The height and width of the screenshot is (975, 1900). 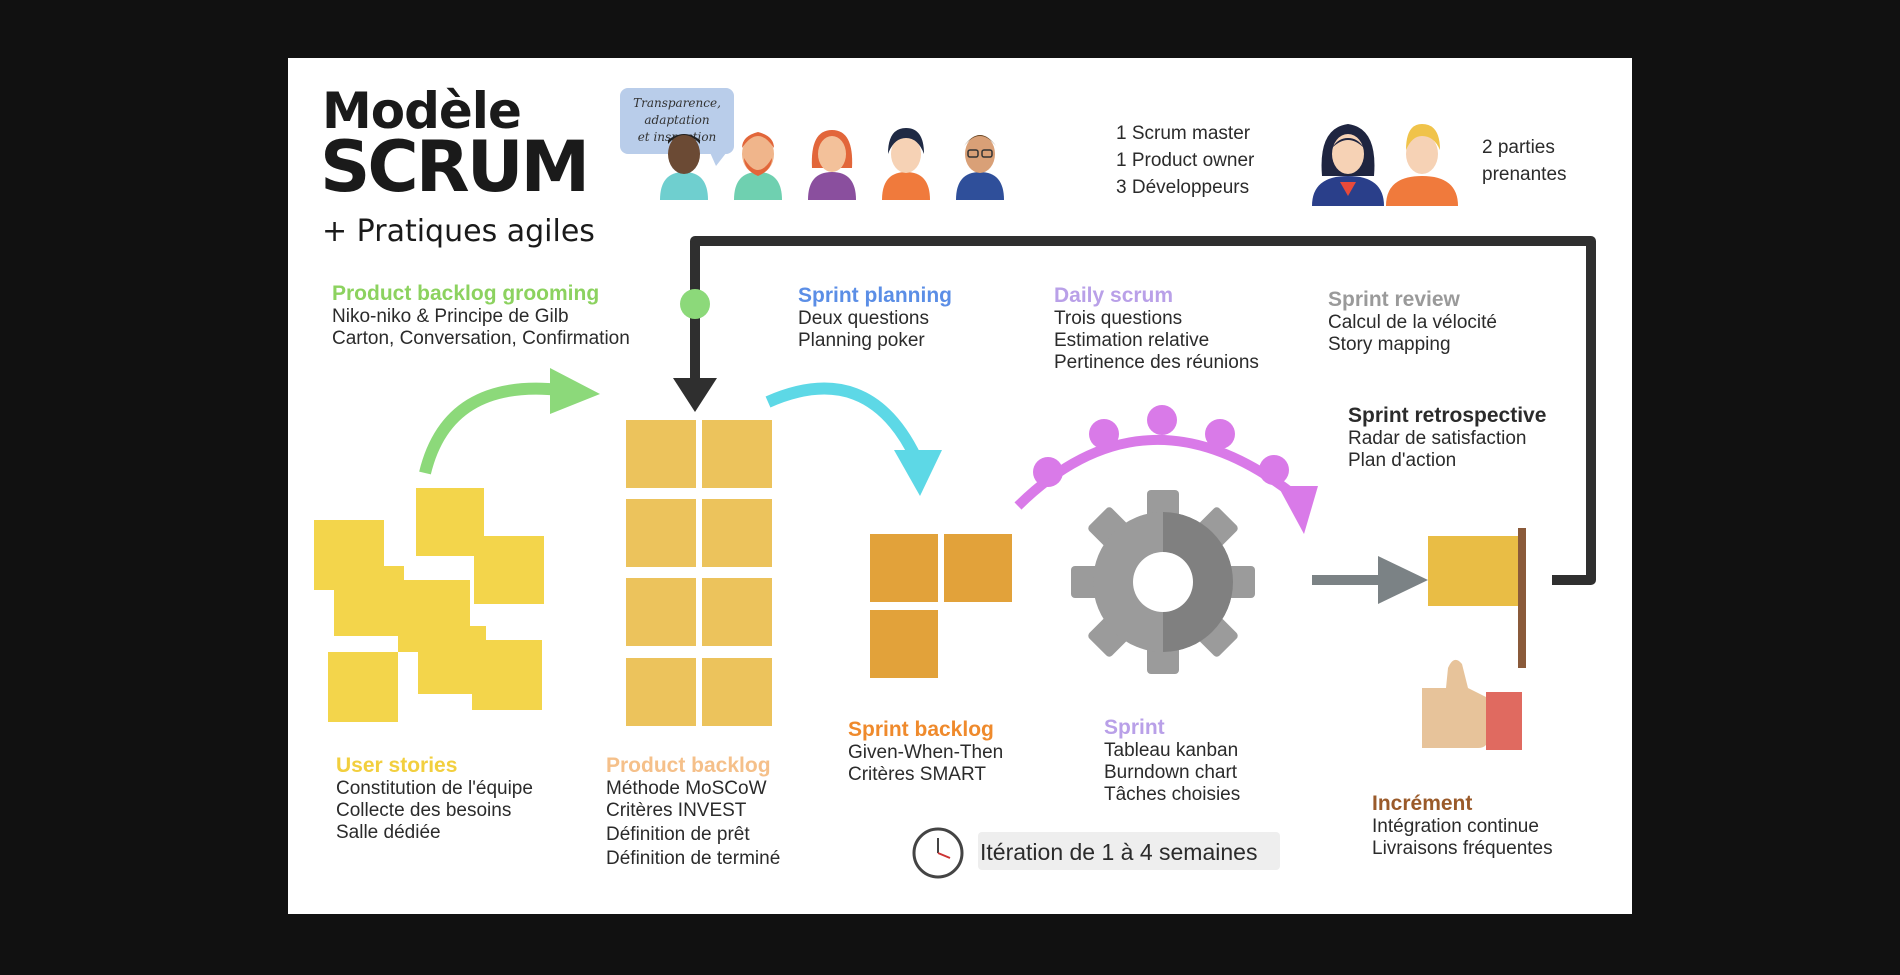 I want to click on section-title: Sprint backlog, so click(x=921, y=729).